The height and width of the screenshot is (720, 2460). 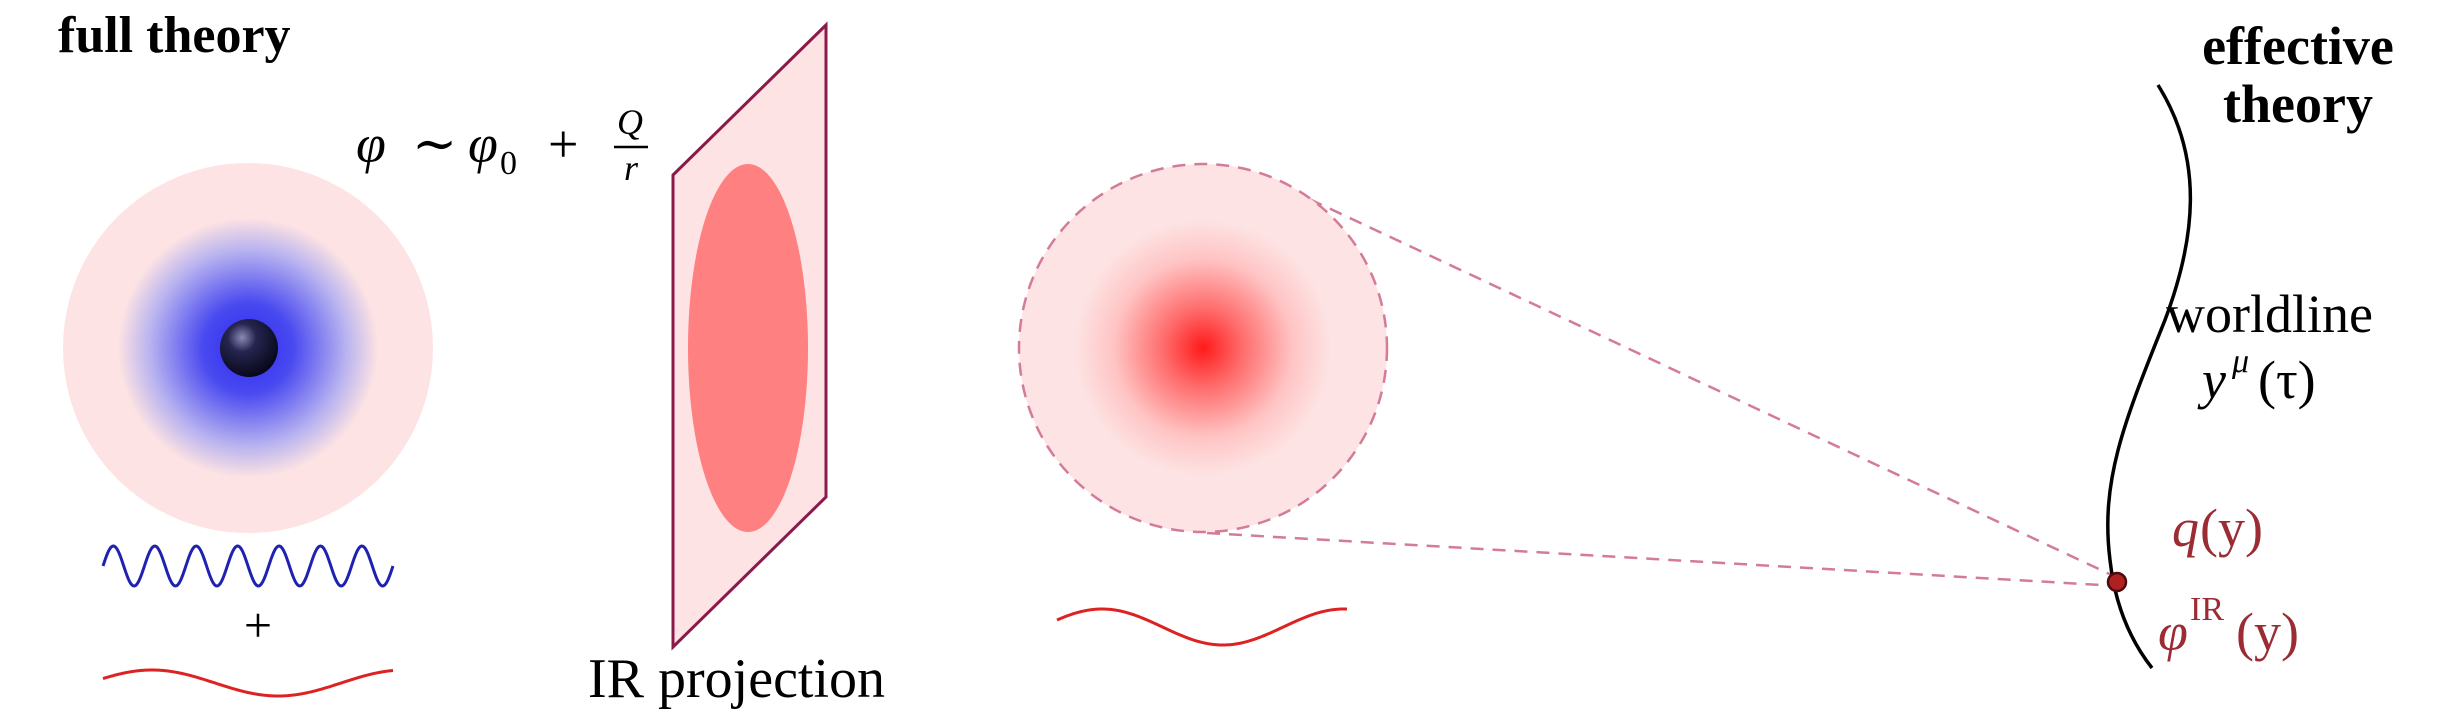 I want to click on phi-ir-arg: (y), so click(x=2267, y=632).